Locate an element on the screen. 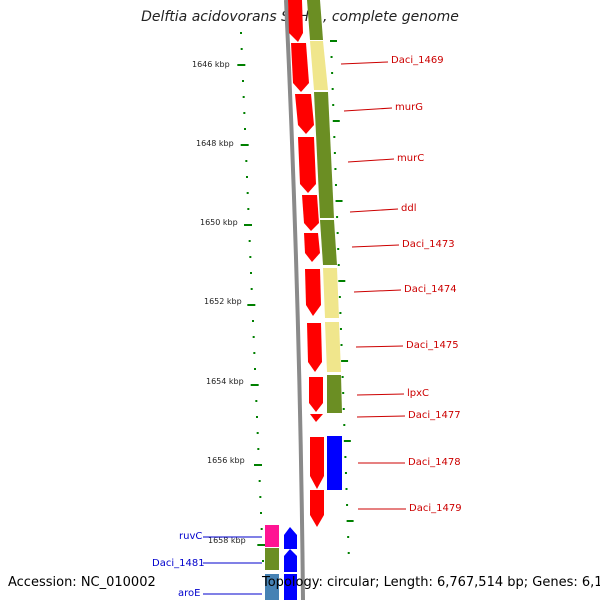 This screenshot has width=600, height=600. label-murG: murG is located at coordinates (409, 107).